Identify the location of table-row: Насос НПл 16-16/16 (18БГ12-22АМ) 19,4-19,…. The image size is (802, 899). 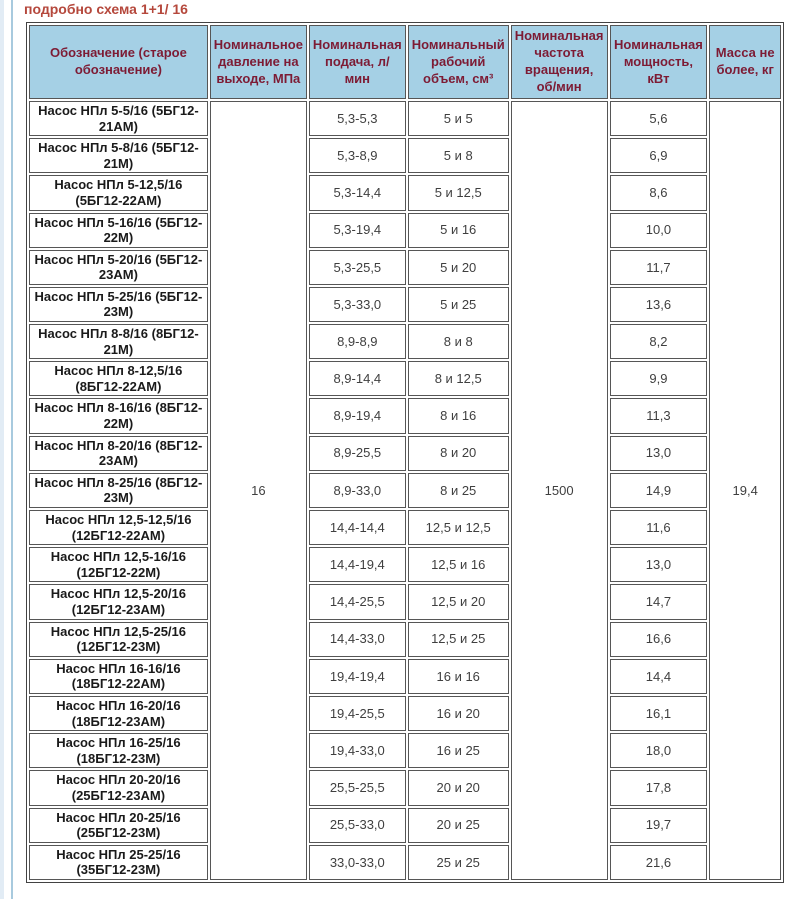
(405, 676).